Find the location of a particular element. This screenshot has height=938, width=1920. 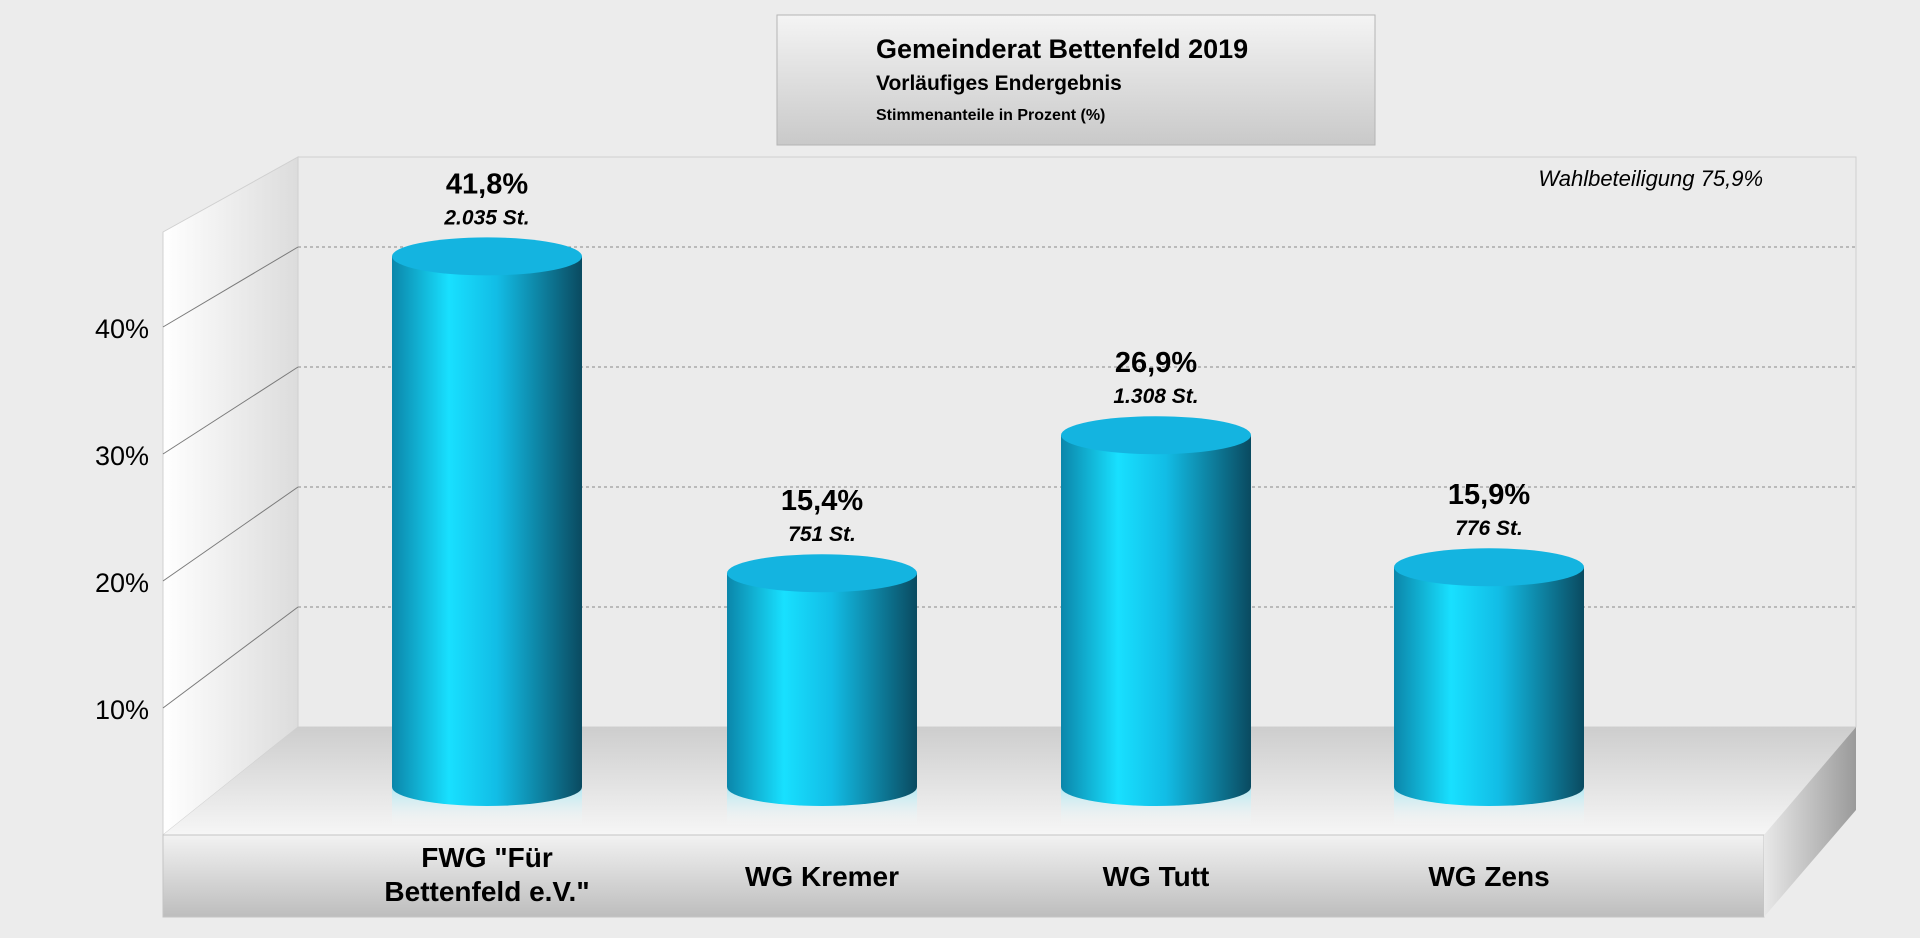

bar-votes-label: 1.308 St. is located at coordinates (1155, 396).